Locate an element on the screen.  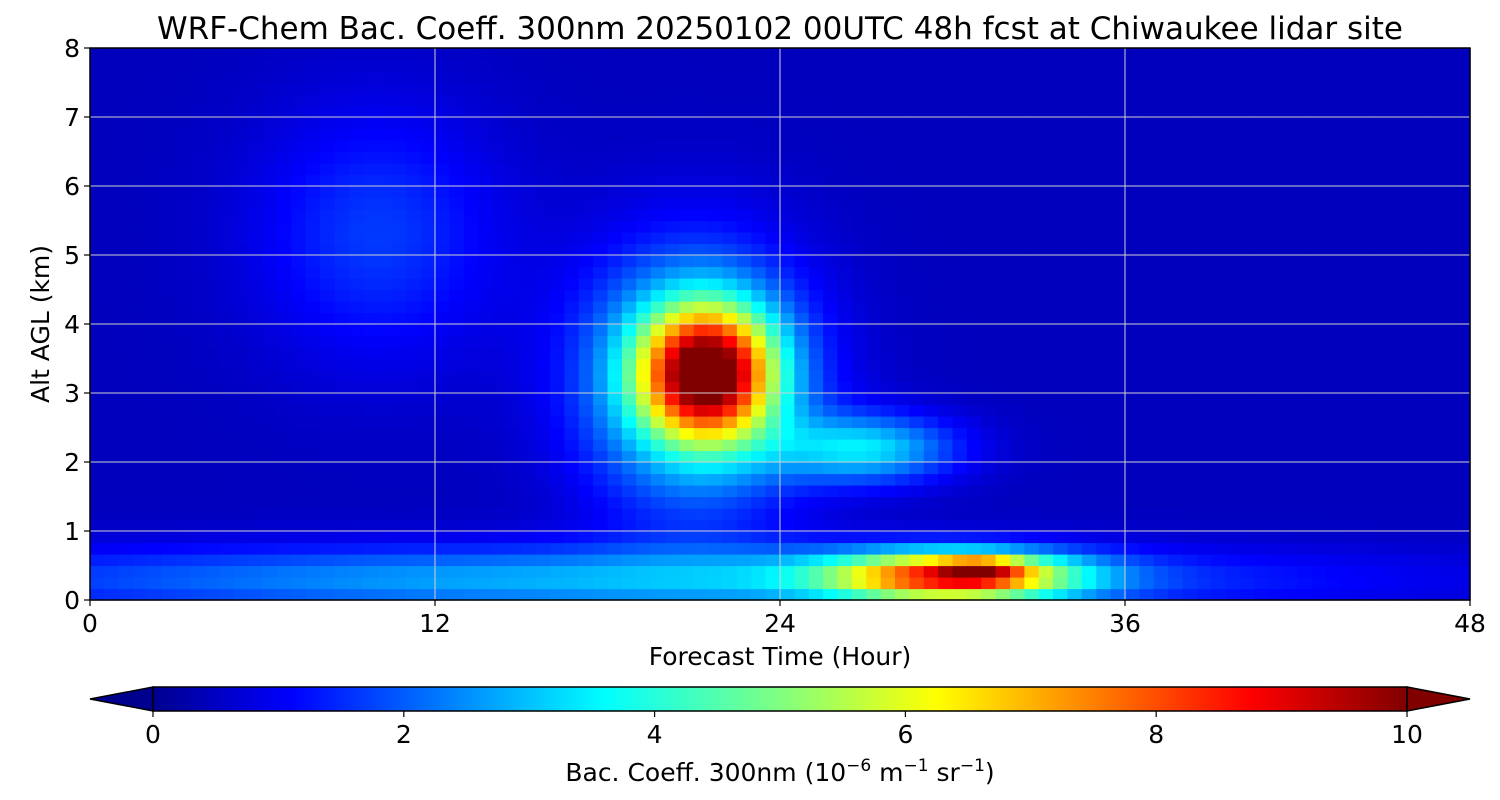
colorbar-label: Bac. Coeff. 300nm (10−6 m−1 sr−1) is located at coordinates (779, 771).